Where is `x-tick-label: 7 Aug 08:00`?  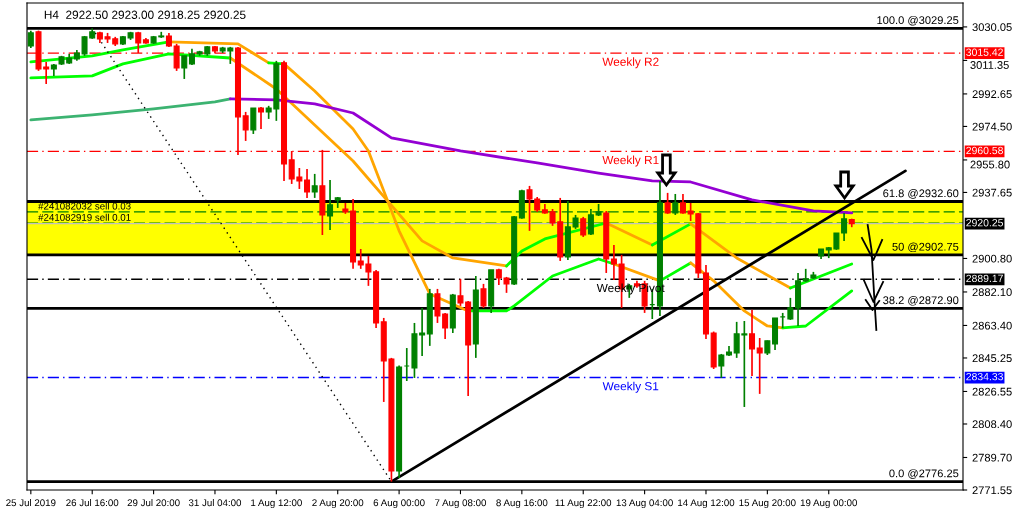 x-tick-label: 7 Aug 08:00 is located at coordinates (461, 504).